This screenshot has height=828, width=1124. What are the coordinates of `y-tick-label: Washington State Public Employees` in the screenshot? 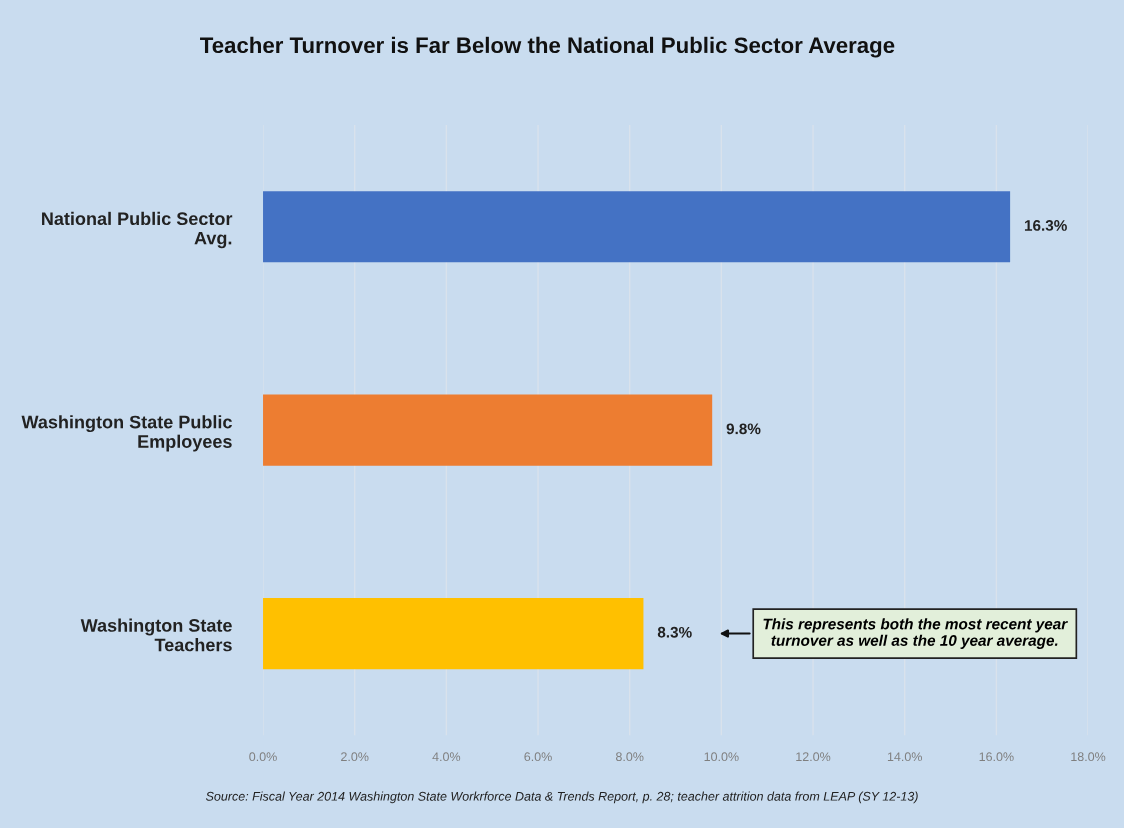 It's located at (126, 433).